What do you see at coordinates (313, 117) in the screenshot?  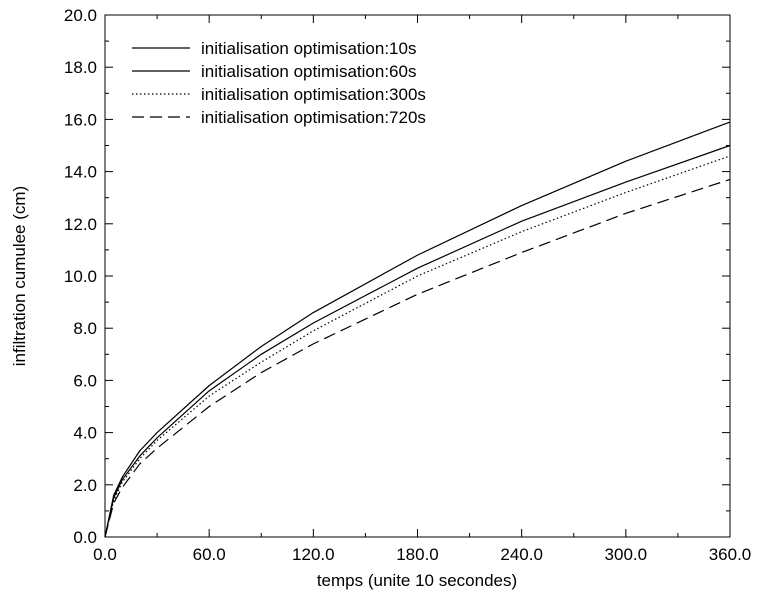 I see `legend-label-4: initialisation optimisation:720s` at bounding box center [313, 117].